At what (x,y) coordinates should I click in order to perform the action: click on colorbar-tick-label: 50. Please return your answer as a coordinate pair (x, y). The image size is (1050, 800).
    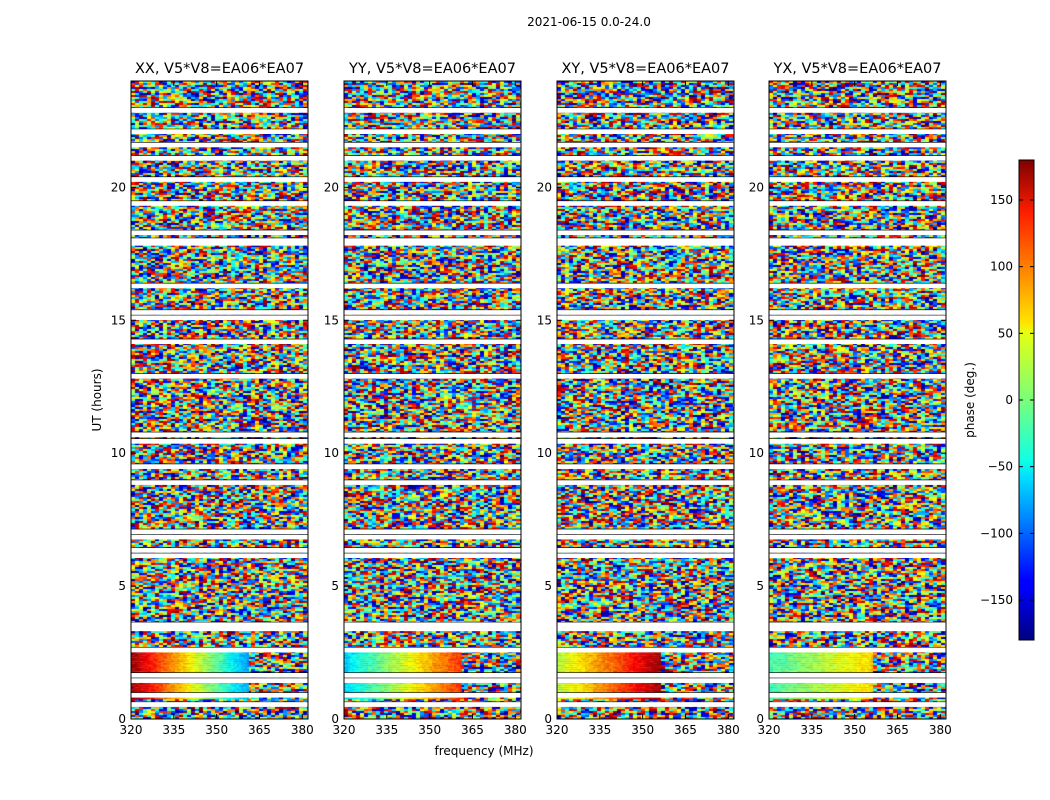
    Looking at the image, I should click on (1005, 333).